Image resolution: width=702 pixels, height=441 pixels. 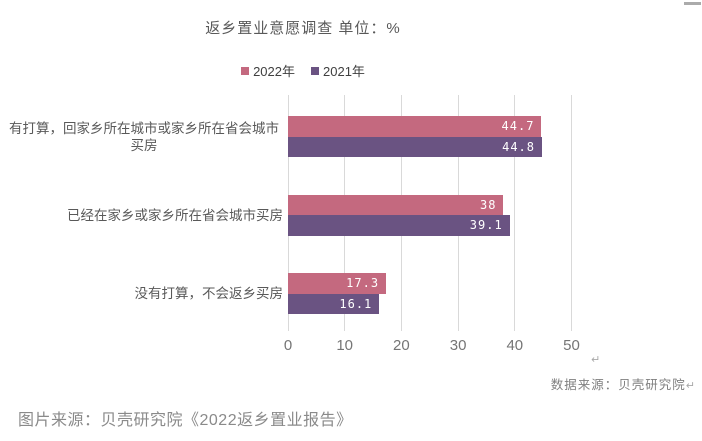 I want to click on bar-value-label: 44.8, so click(x=519, y=146).